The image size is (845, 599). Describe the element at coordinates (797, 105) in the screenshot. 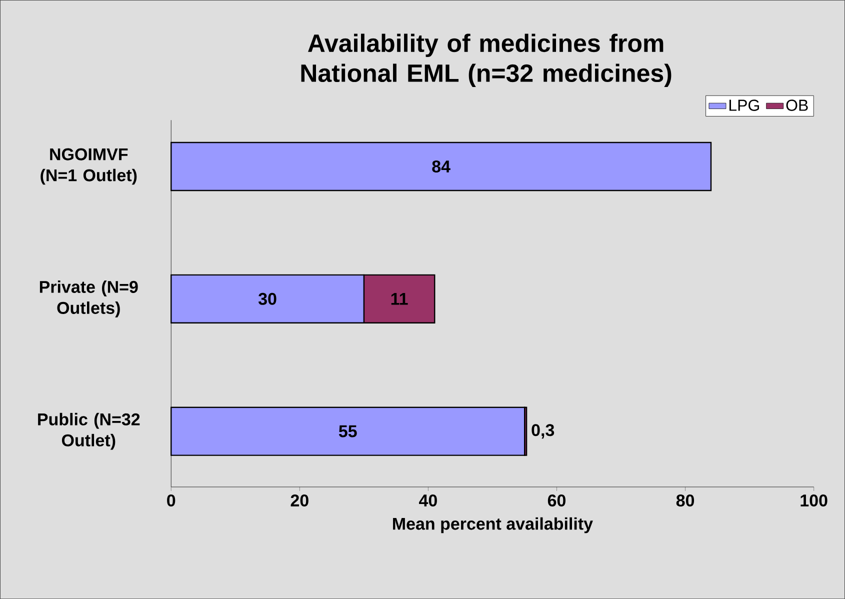

I see `legend-label: OB` at that location.